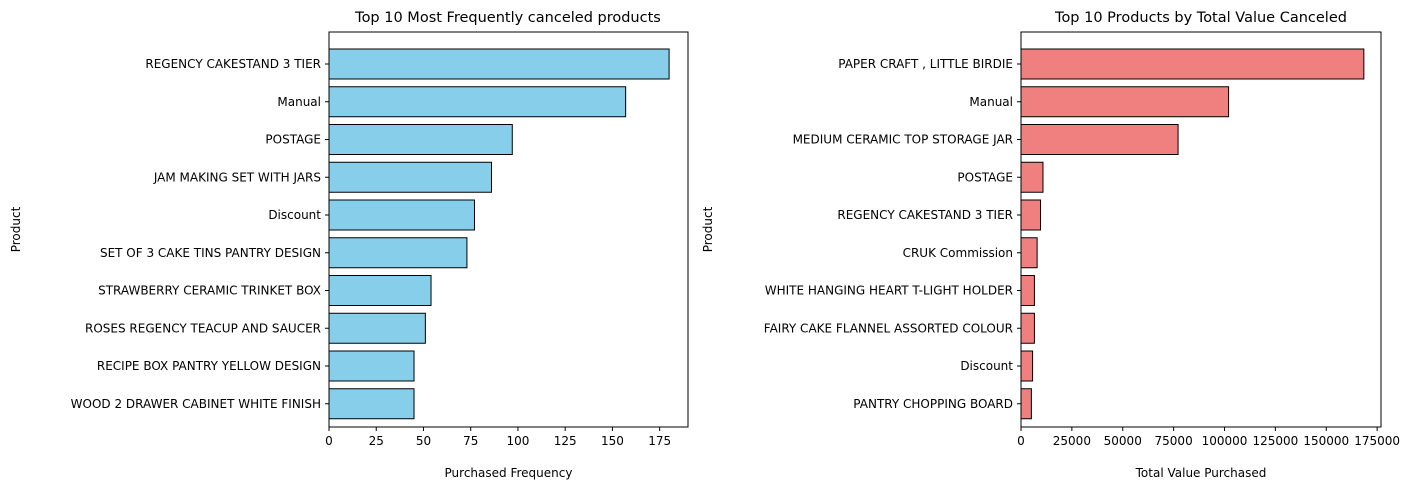 The height and width of the screenshot is (490, 1412). What do you see at coordinates (1326, 441) in the screenshot?
I see `x-tick-label: 150000` at bounding box center [1326, 441].